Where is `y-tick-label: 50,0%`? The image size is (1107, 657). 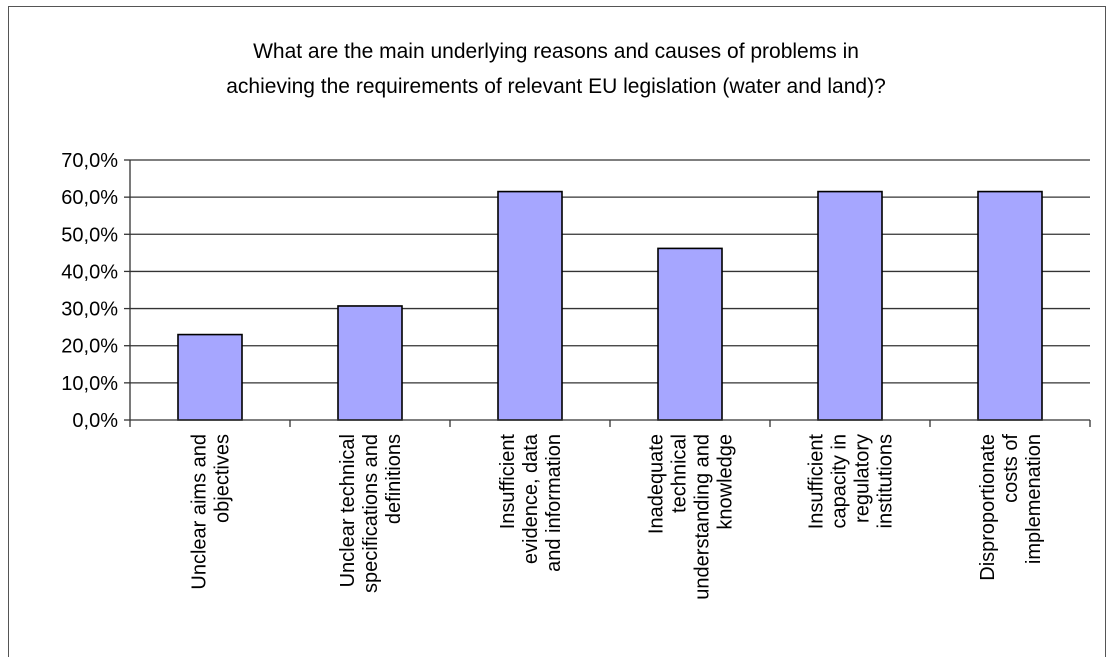 y-tick-label: 50,0% is located at coordinates (89, 235).